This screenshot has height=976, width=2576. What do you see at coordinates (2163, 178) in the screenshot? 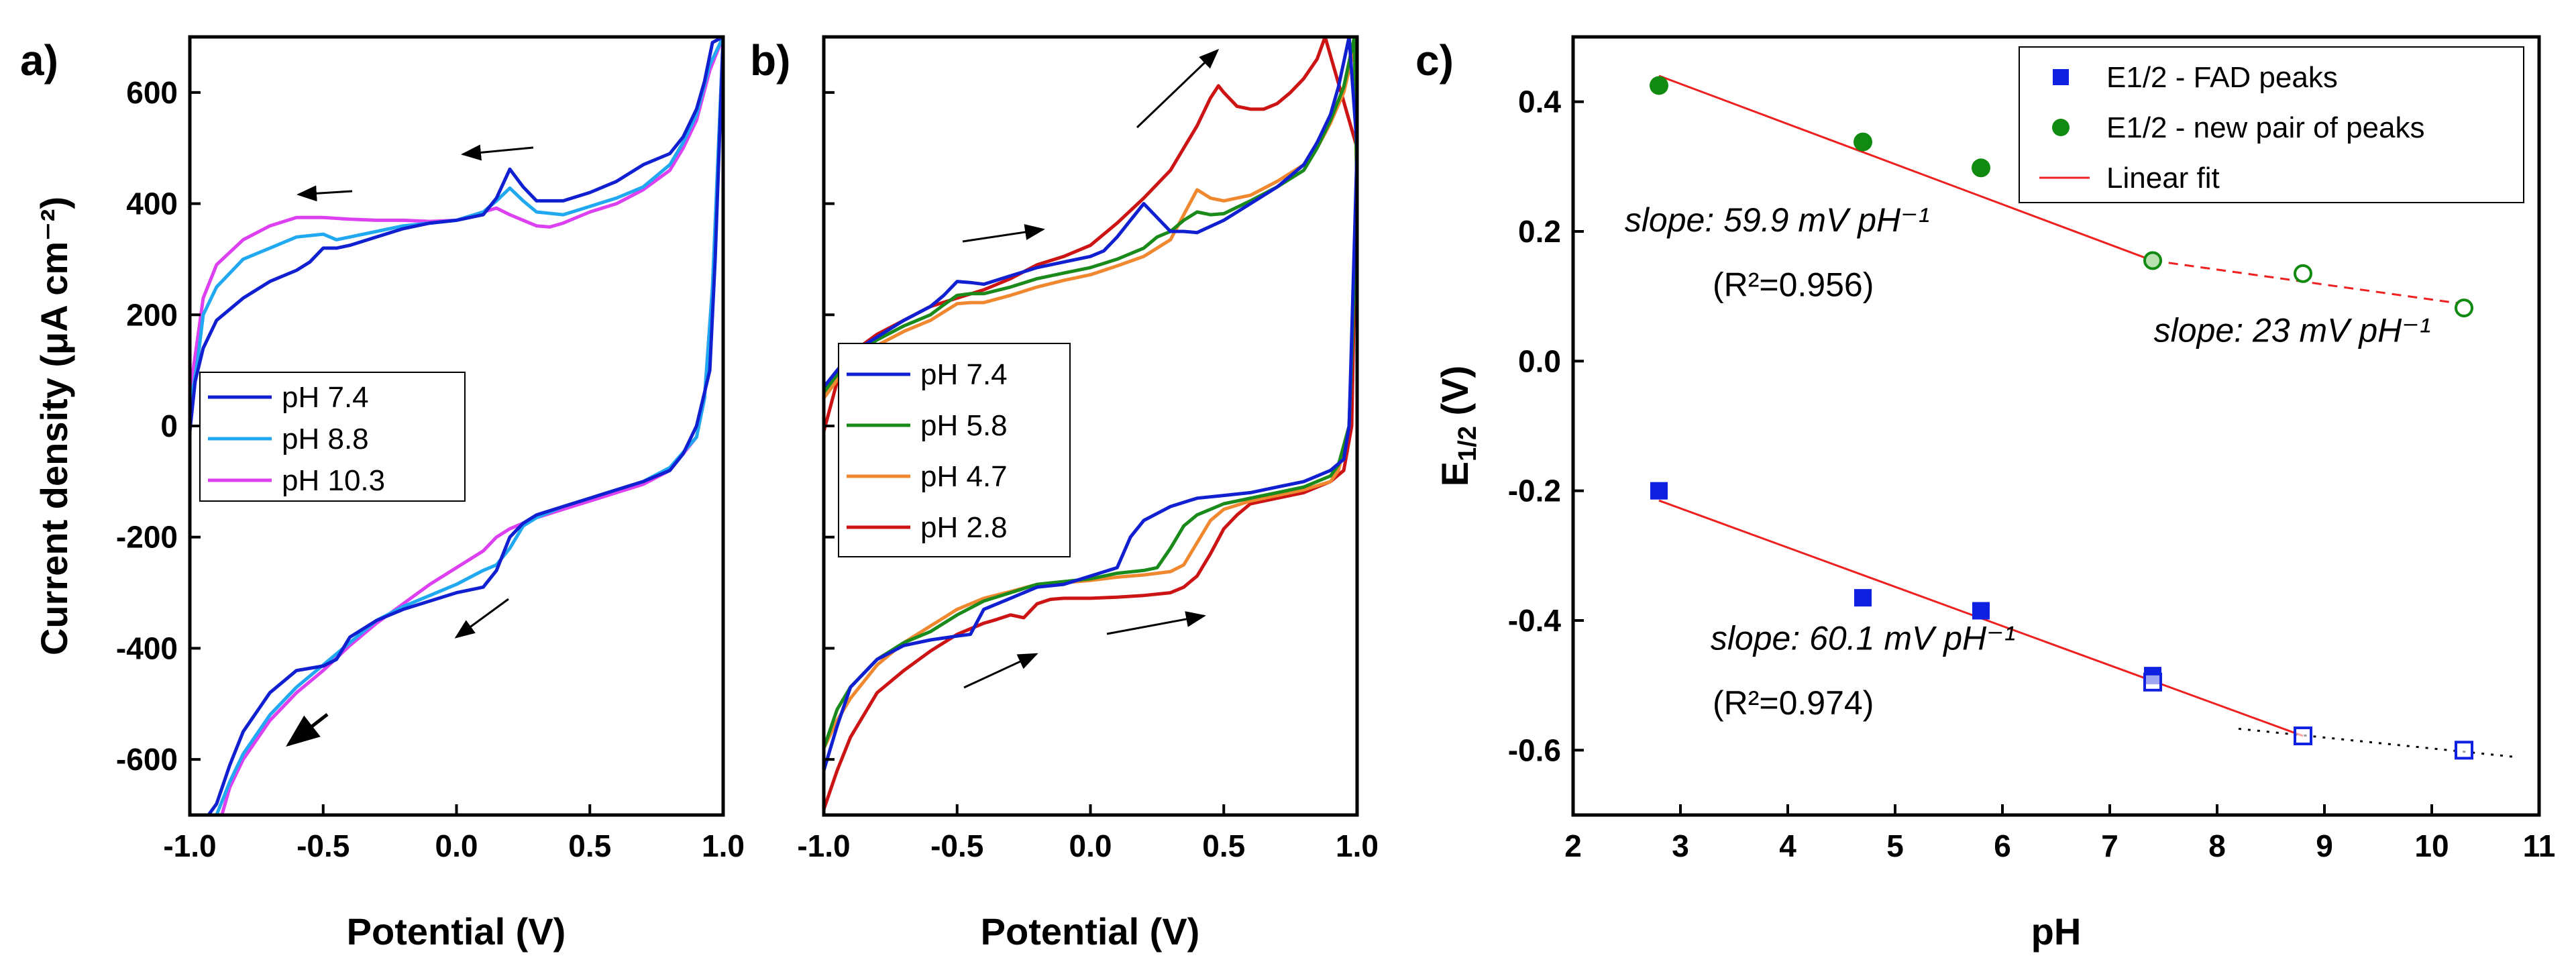
I see `legend-label: Linear fit` at bounding box center [2163, 178].